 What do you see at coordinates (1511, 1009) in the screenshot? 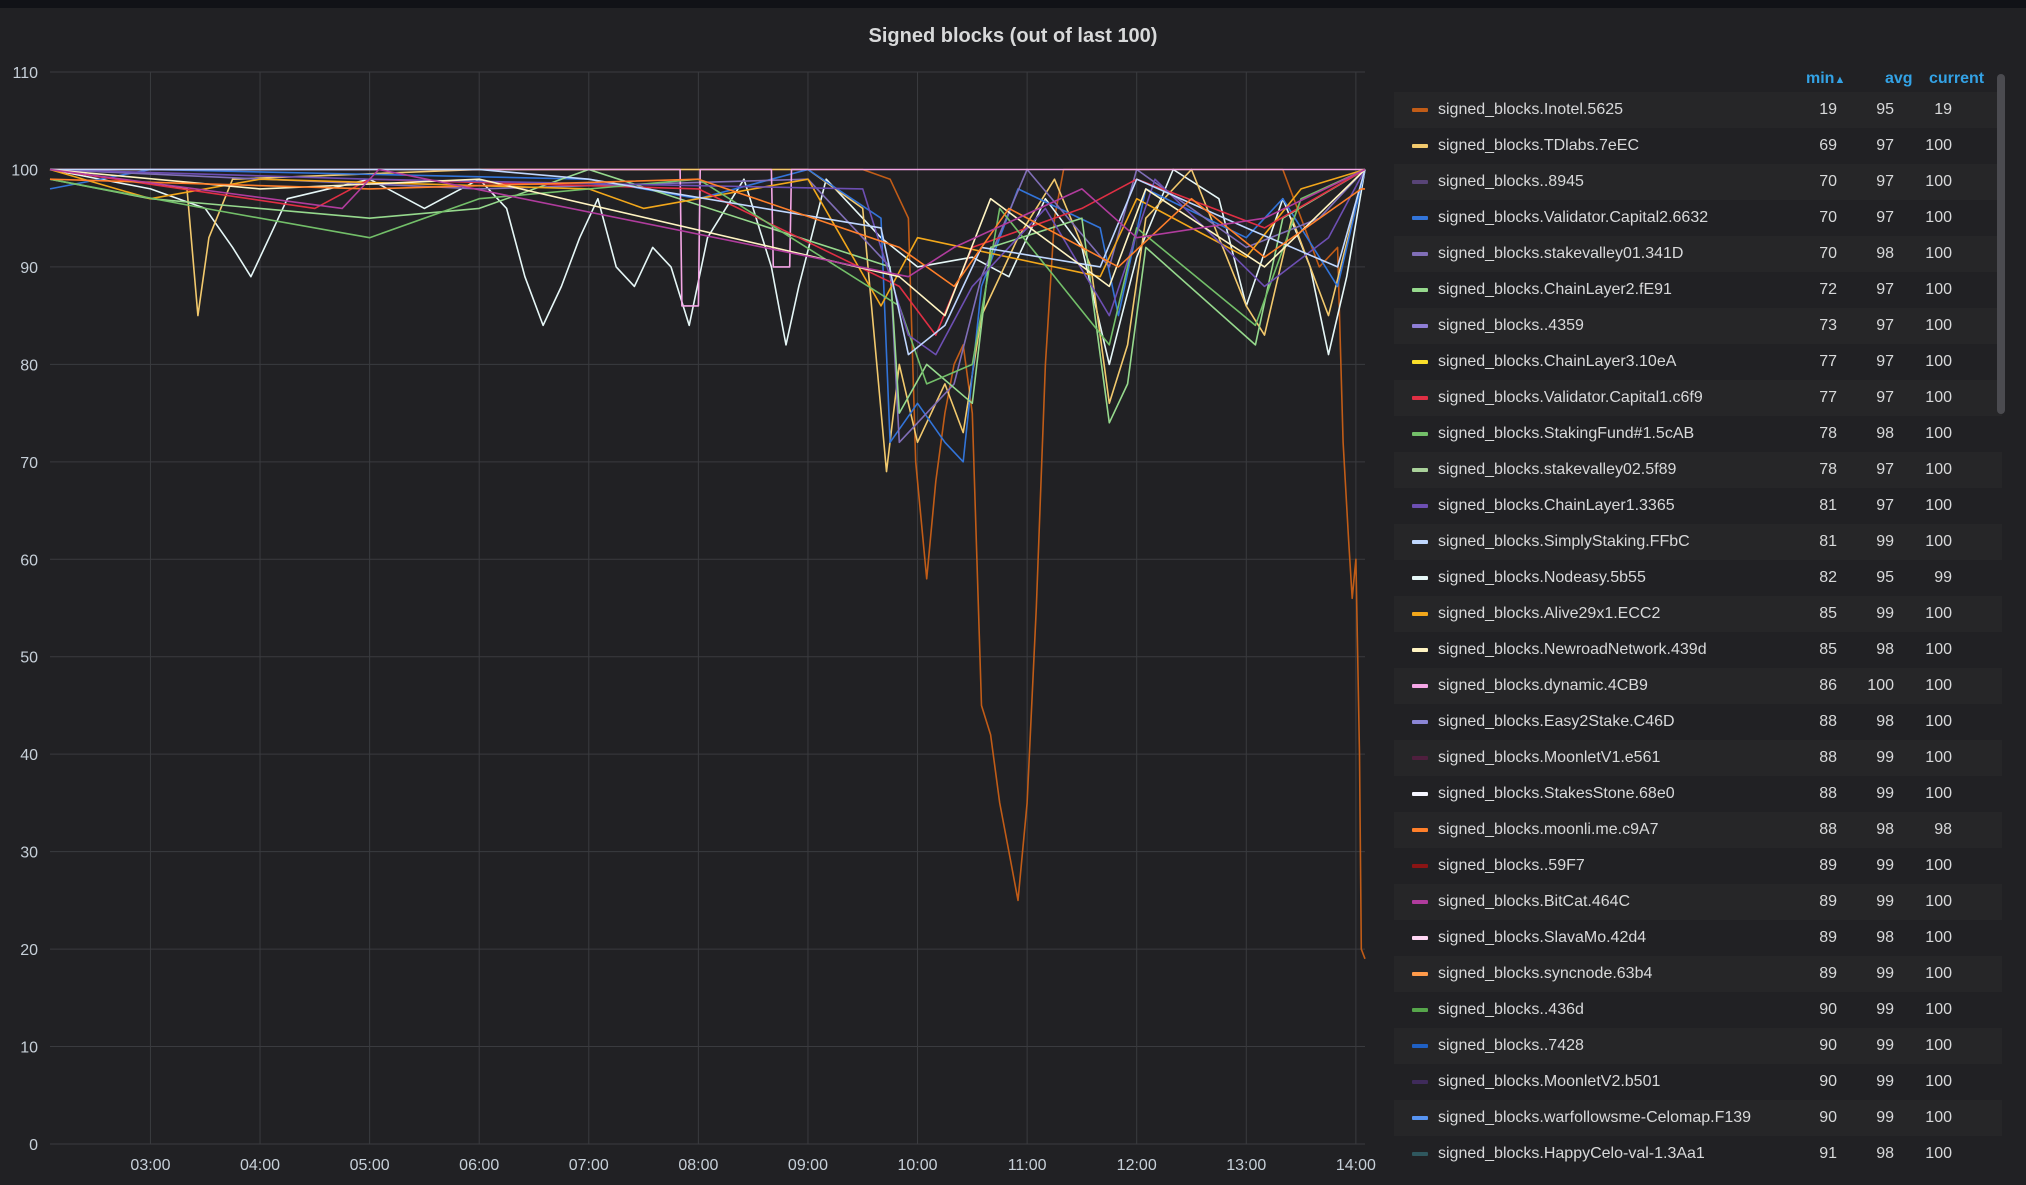
I see `series-name: signed_blocks..436d` at bounding box center [1511, 1009].